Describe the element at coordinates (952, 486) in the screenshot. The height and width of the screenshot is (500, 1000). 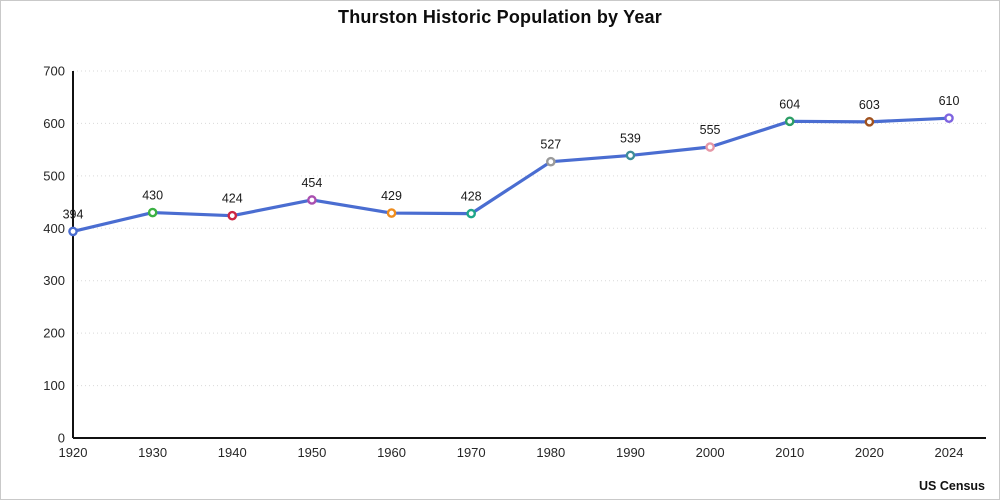
I see `source-label: US Census` at that location.